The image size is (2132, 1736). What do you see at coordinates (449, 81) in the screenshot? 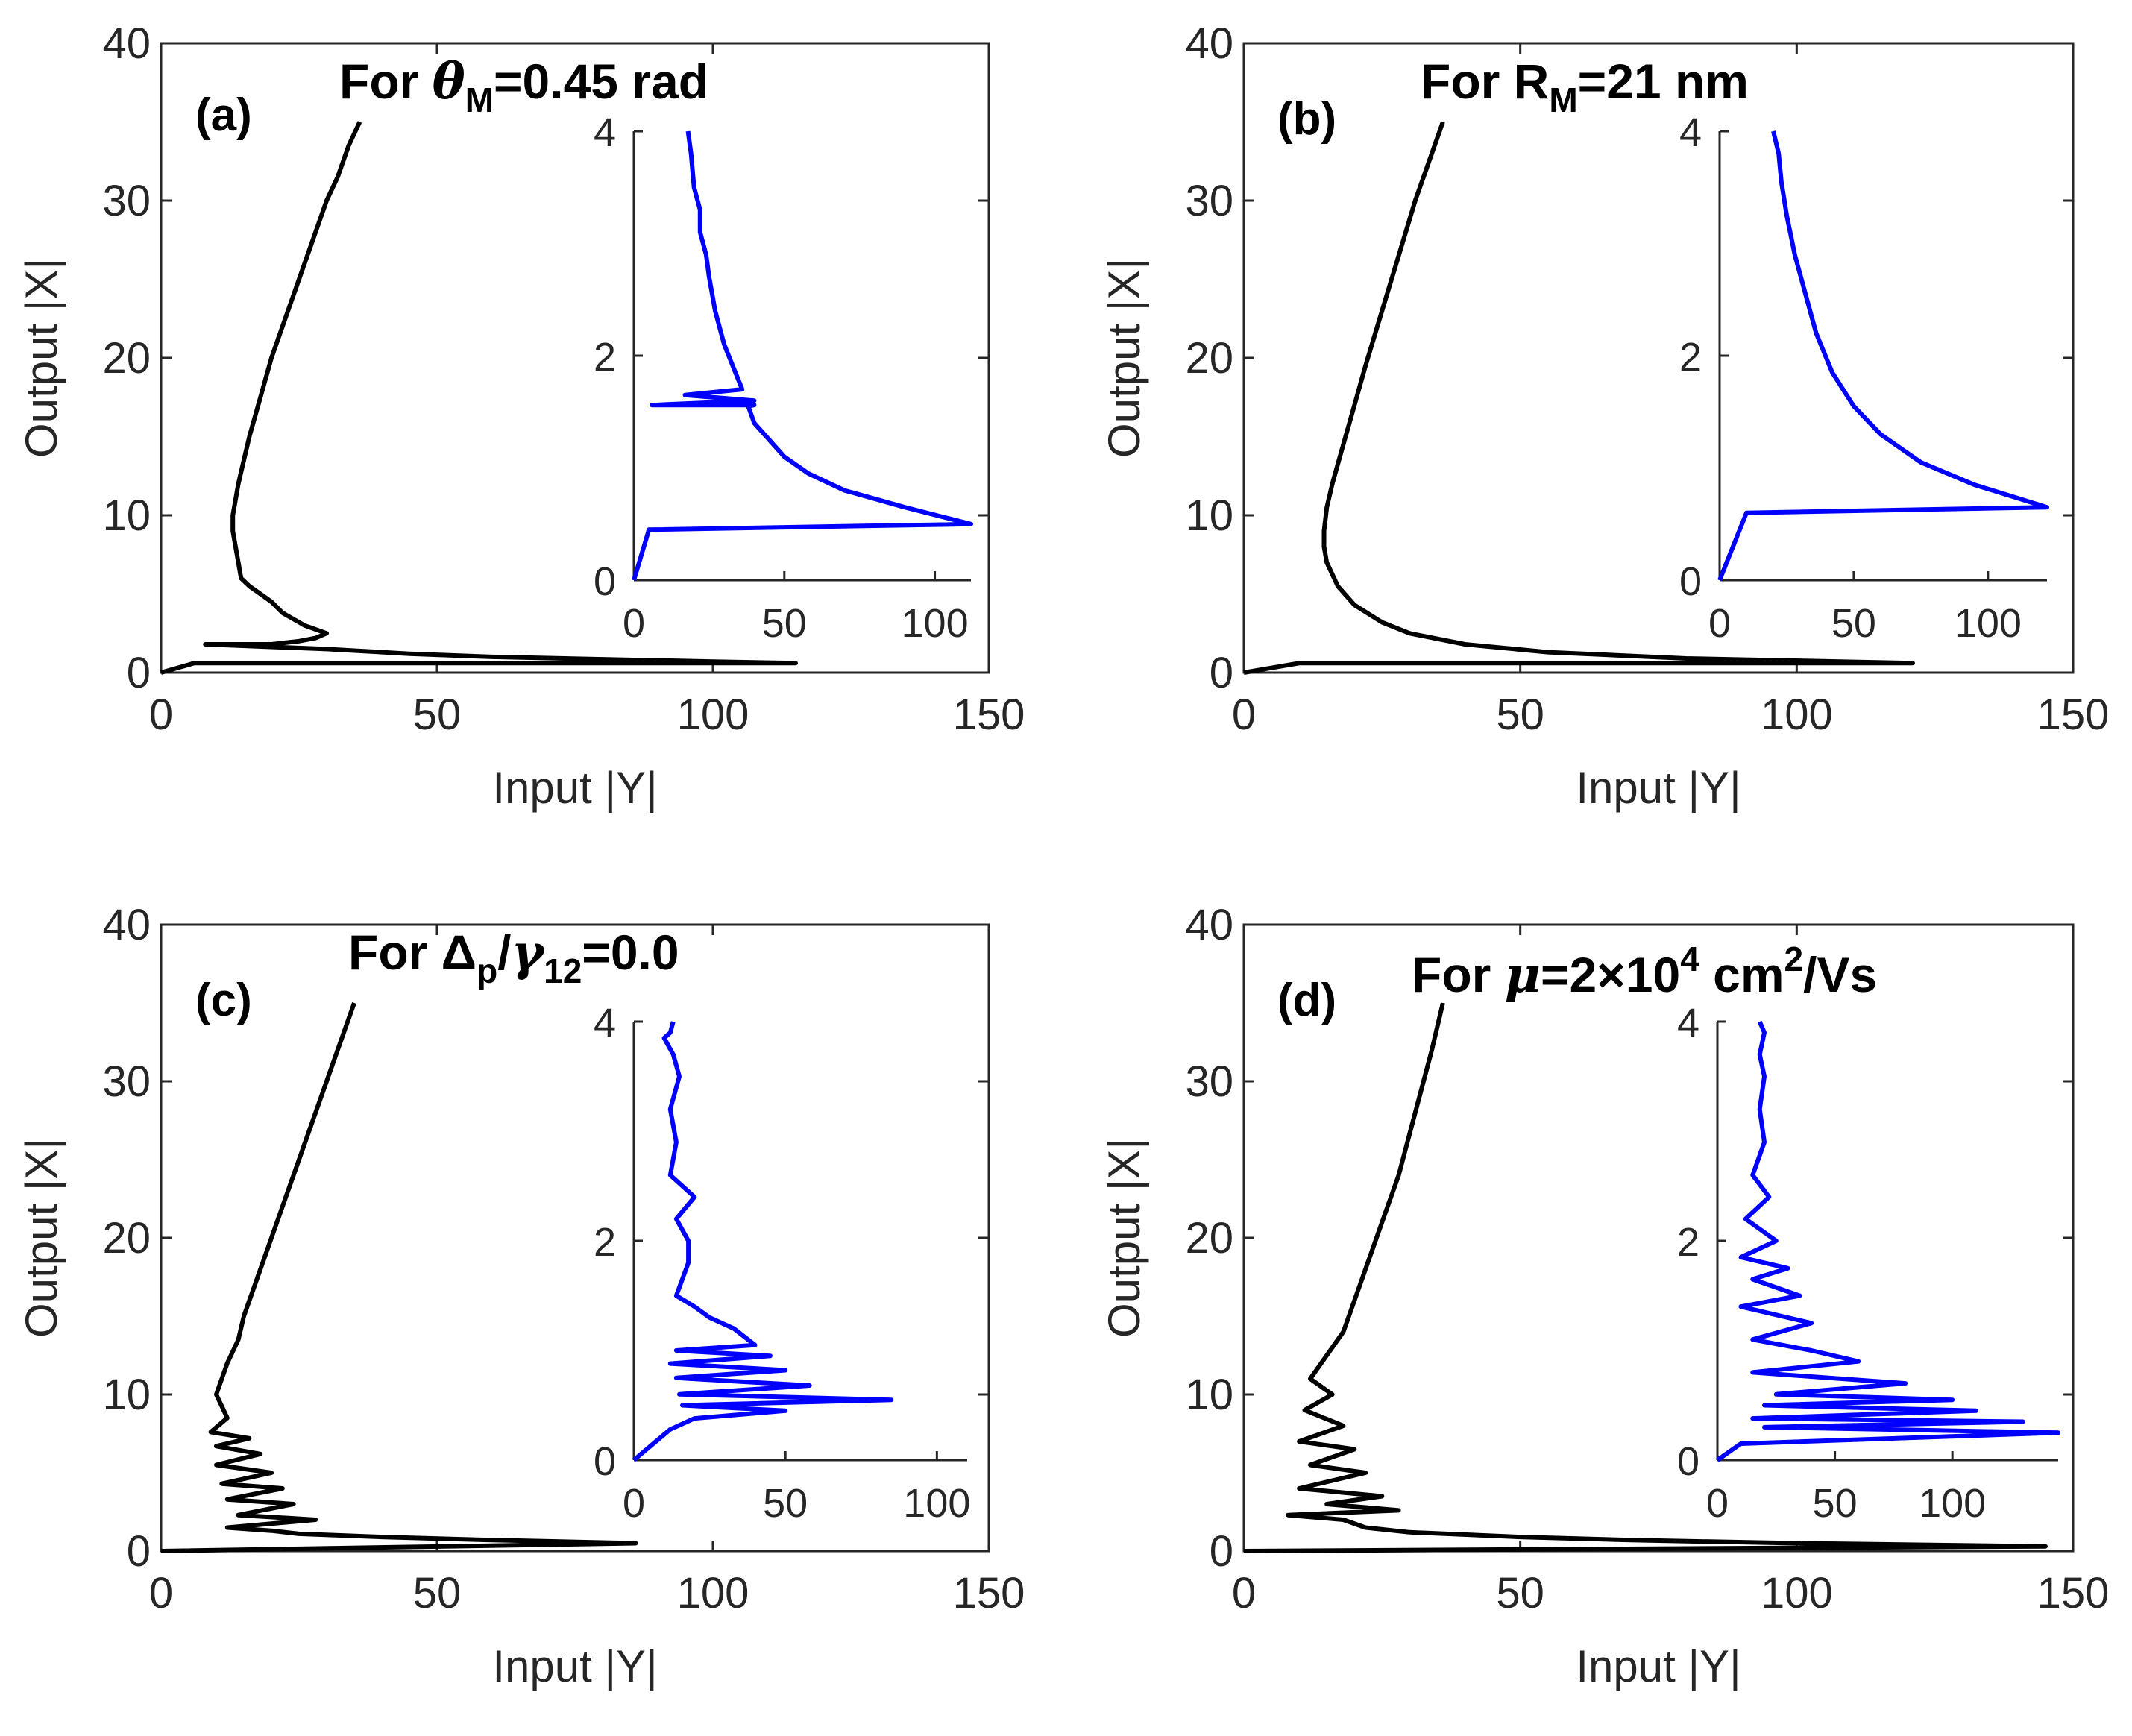
I see `title-part: θ` at bounding box center [449, 81].